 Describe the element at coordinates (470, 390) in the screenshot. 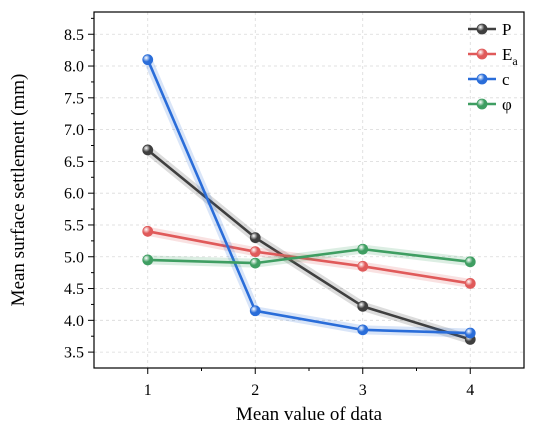

I see `x-tick-label: 4` at that location.